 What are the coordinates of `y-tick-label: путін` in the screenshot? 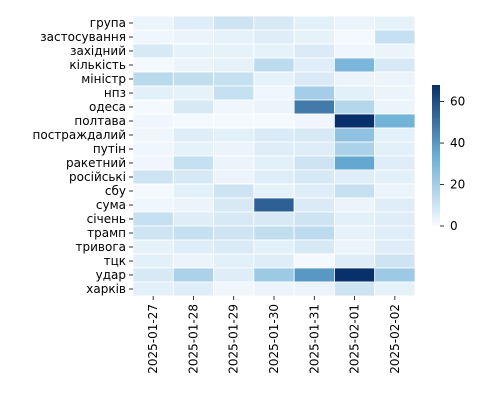 It's located at (109, 149).